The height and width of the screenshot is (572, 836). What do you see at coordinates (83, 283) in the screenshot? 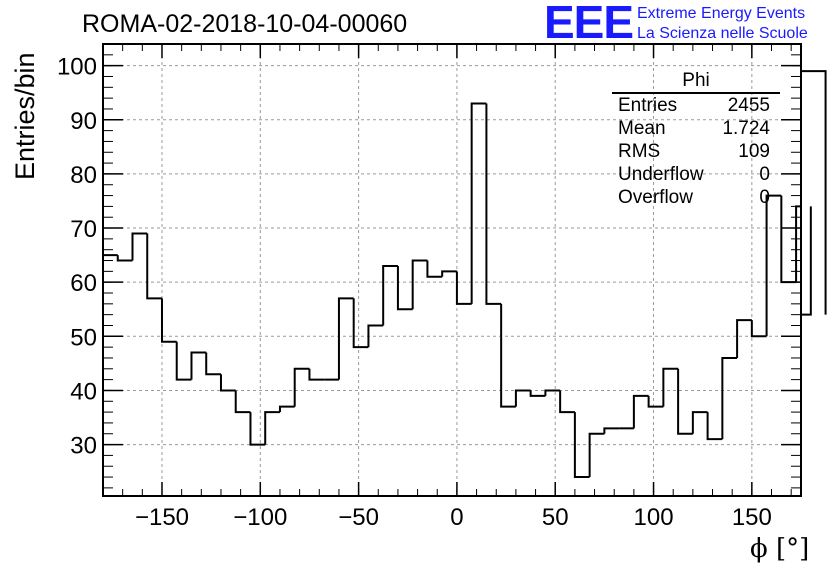
I see `y-tick-label: 60` at bounding box center [83, 283].